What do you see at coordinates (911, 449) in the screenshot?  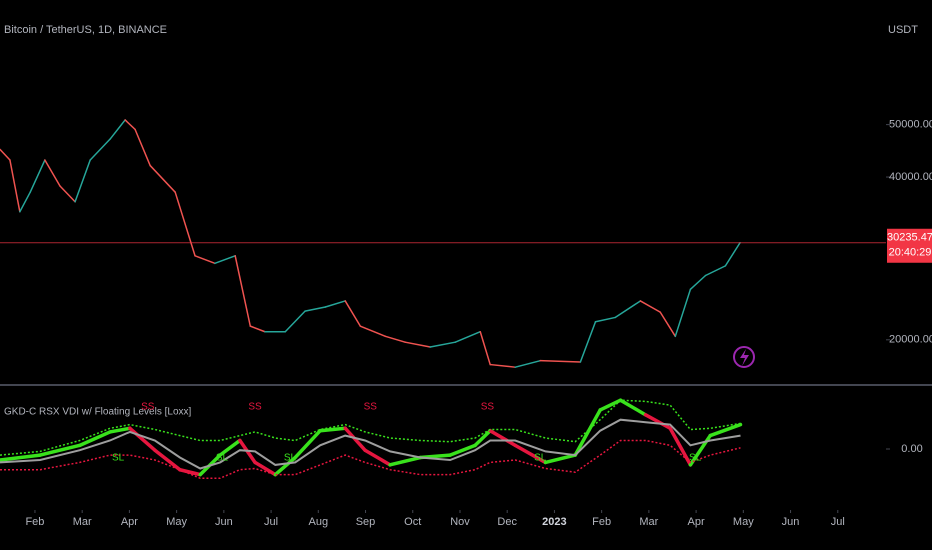 I see `y-tick-label: 0.00` at bounding box center [911, 449].